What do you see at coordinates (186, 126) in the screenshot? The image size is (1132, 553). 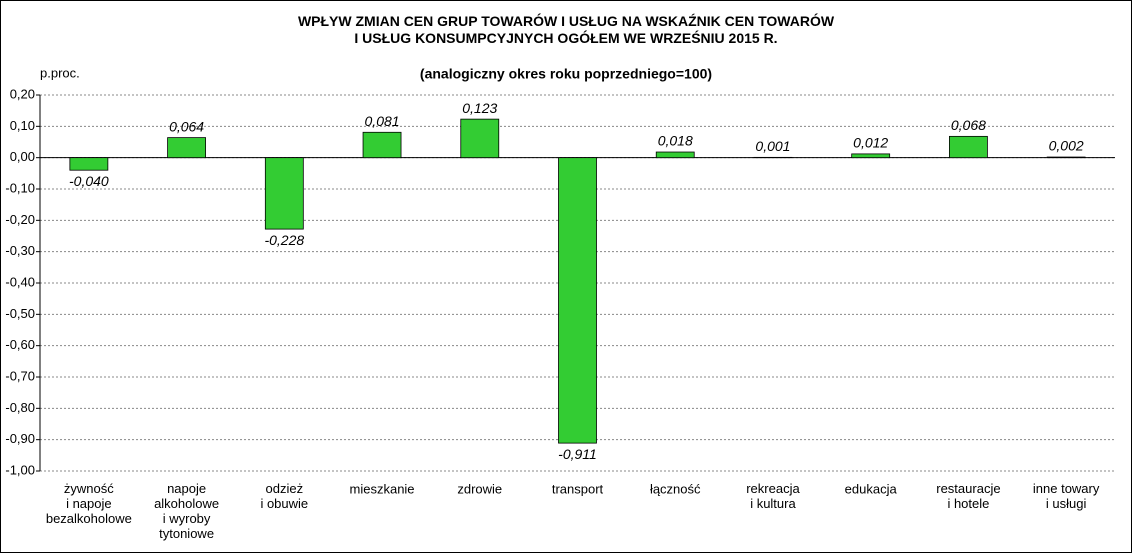 I see `value-label: 0,064` at bounding box center [186, 126].